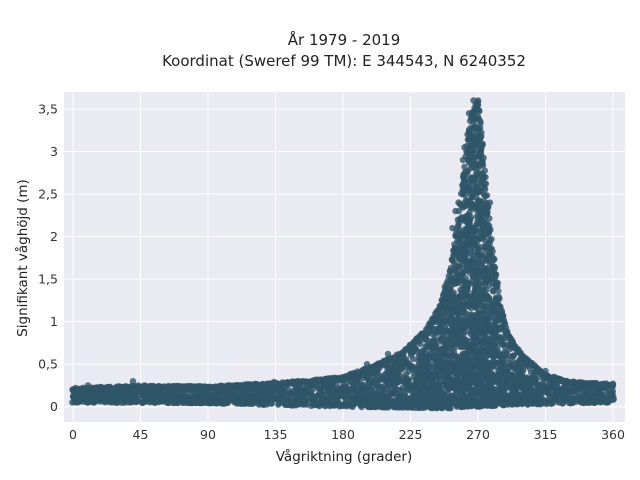  I want to click on y-axis-ticks: 0 0,5 1 1,5 2 2,5 3 3,5, so click(48, 258).